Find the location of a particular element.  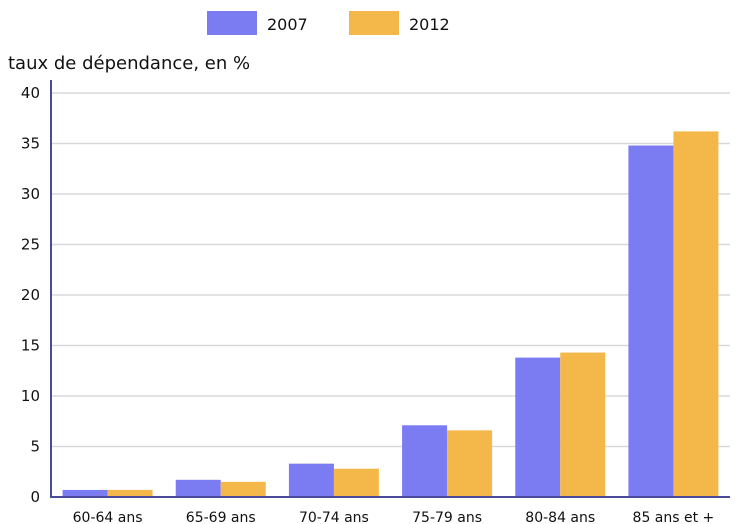

y-tick-label: 5 is located at coordinates (35, 447).